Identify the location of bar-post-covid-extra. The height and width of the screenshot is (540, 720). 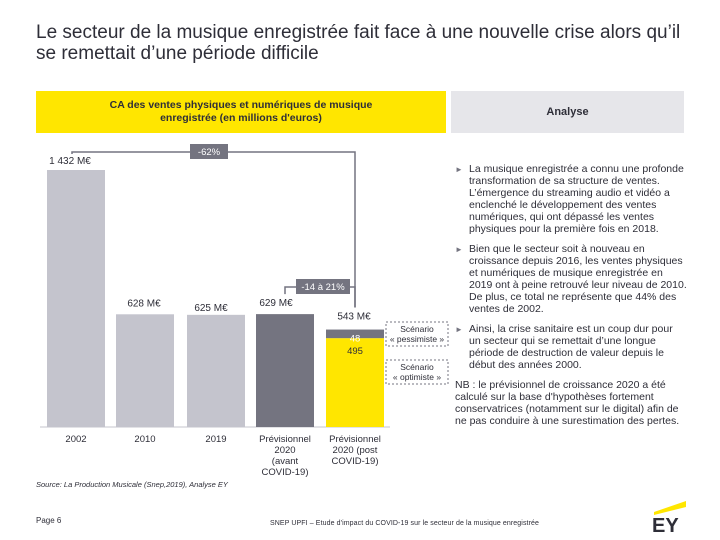
(355, 334).